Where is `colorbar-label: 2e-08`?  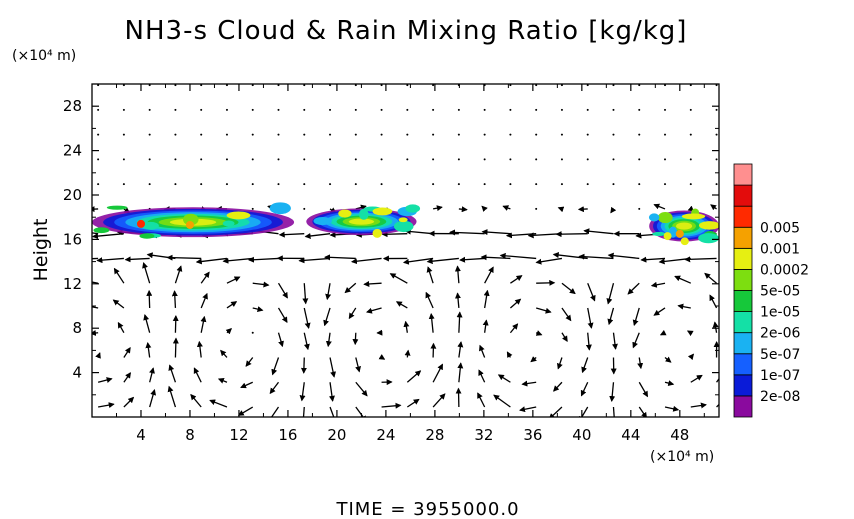 colorbar-label: 2e-08 is located at coordinates (780, 397).